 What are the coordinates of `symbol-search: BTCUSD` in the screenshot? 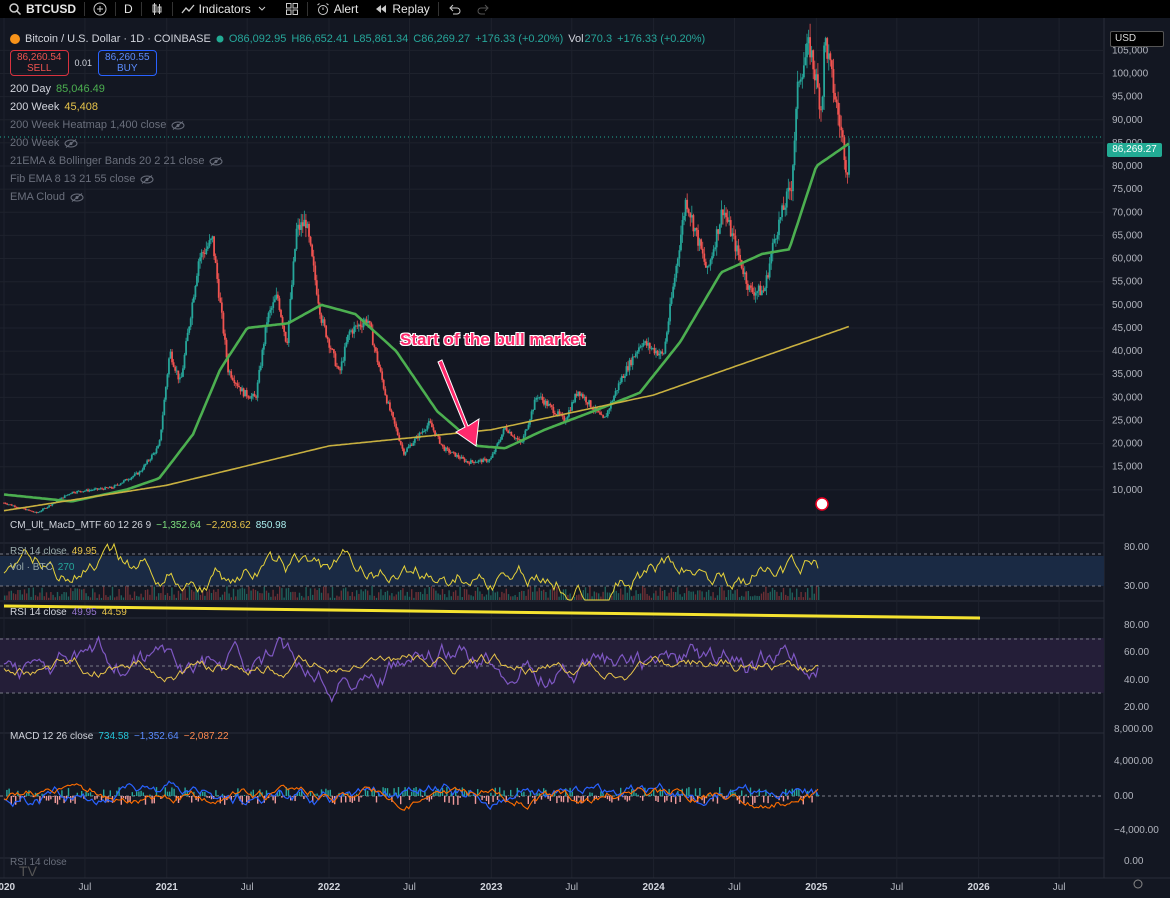 It's located at (42, 9).